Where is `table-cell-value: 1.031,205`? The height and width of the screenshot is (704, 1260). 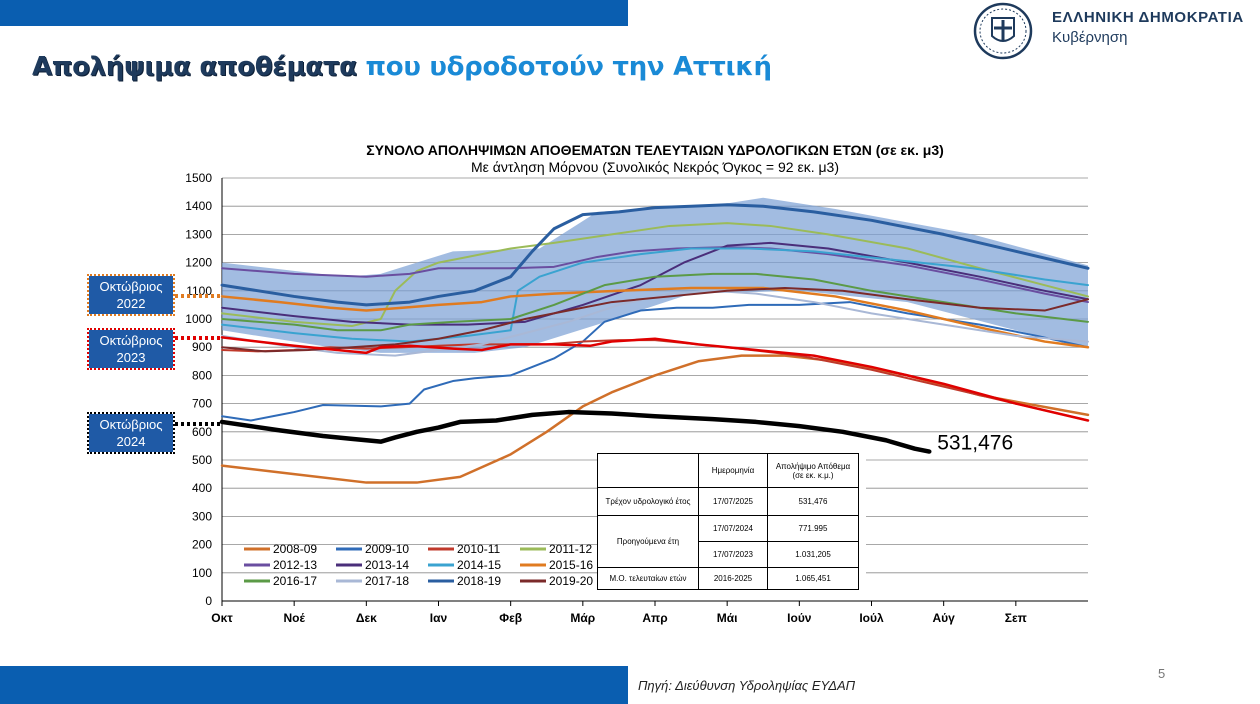 table-cell-value: 1.031,205 is located at coordinates (813, 554).